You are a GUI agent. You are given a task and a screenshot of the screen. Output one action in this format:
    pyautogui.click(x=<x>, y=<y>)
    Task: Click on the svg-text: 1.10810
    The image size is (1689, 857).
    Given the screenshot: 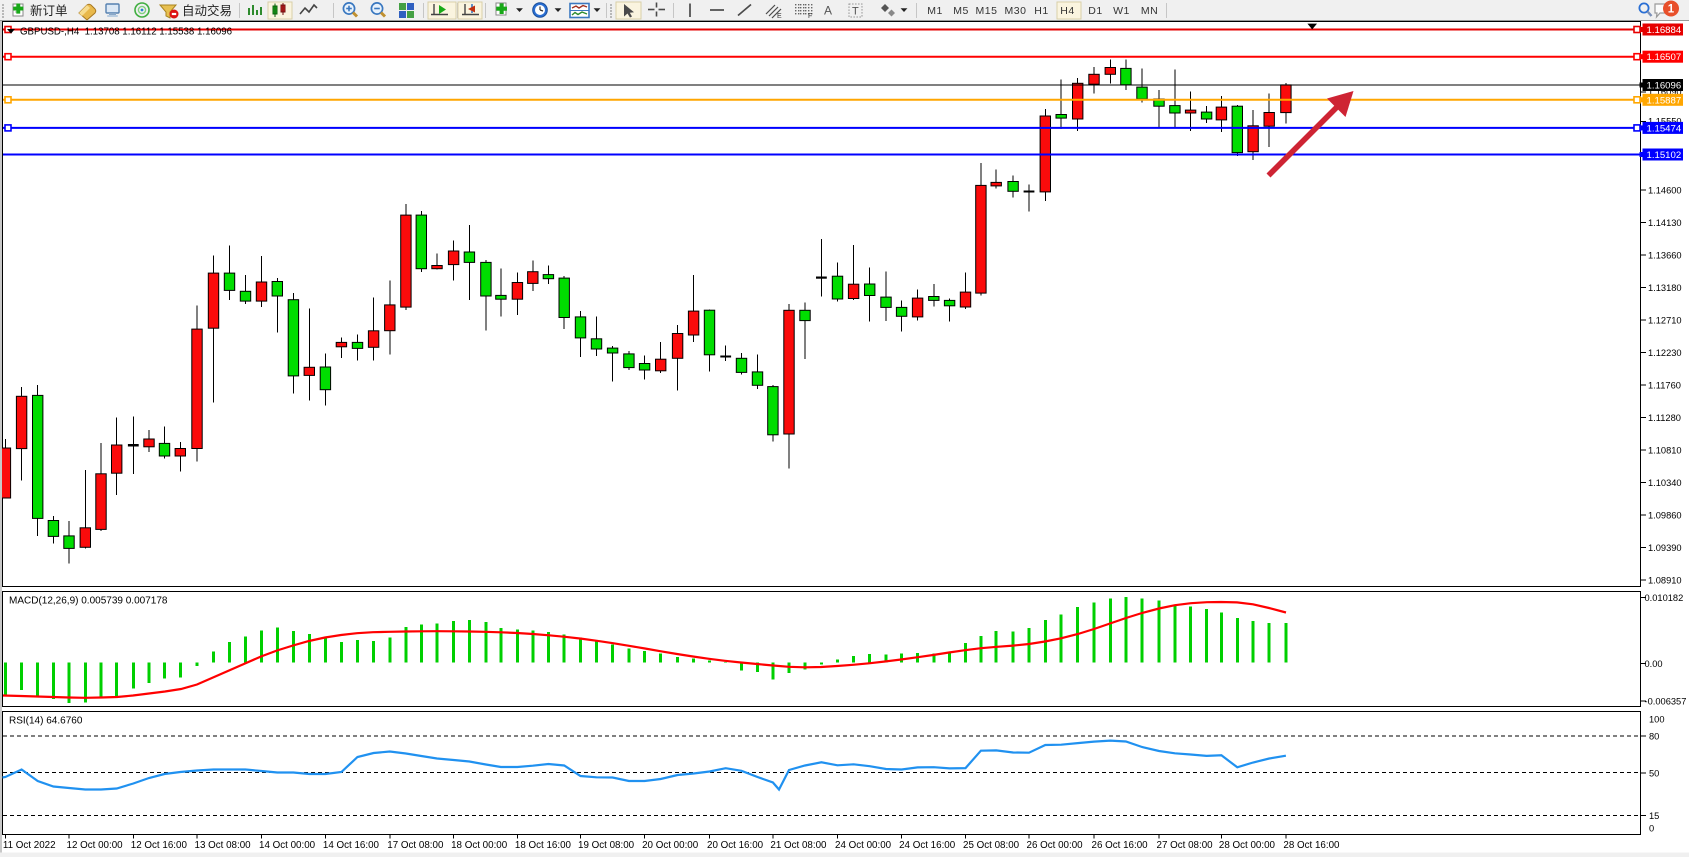 What is the action you would take?
    pyautogui.click(x=1665, y=450)
    